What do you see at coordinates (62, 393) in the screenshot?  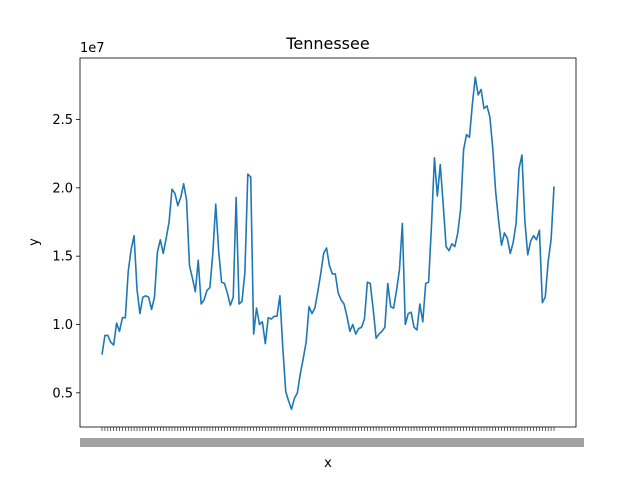 I see `y-tick-label: 0.5` at bounding box center [62, 393].